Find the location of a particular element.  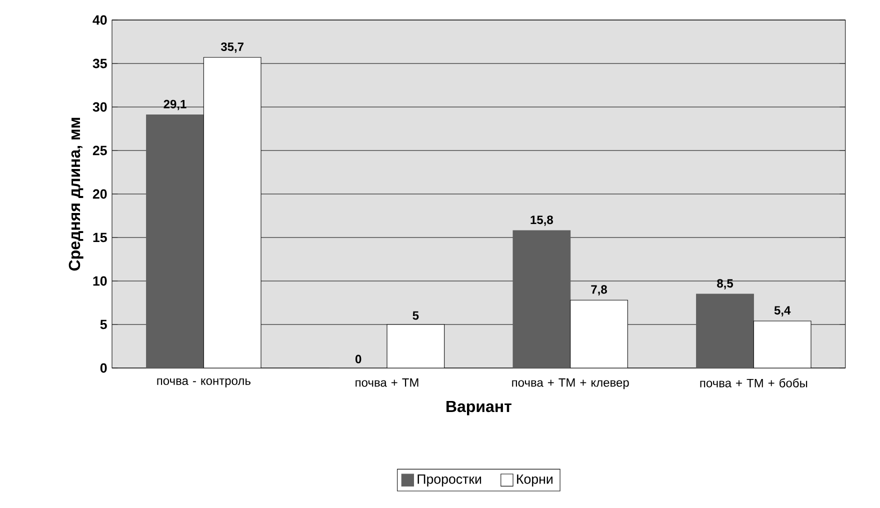

data-label: 5,4 is located at coordinates (782, 311).